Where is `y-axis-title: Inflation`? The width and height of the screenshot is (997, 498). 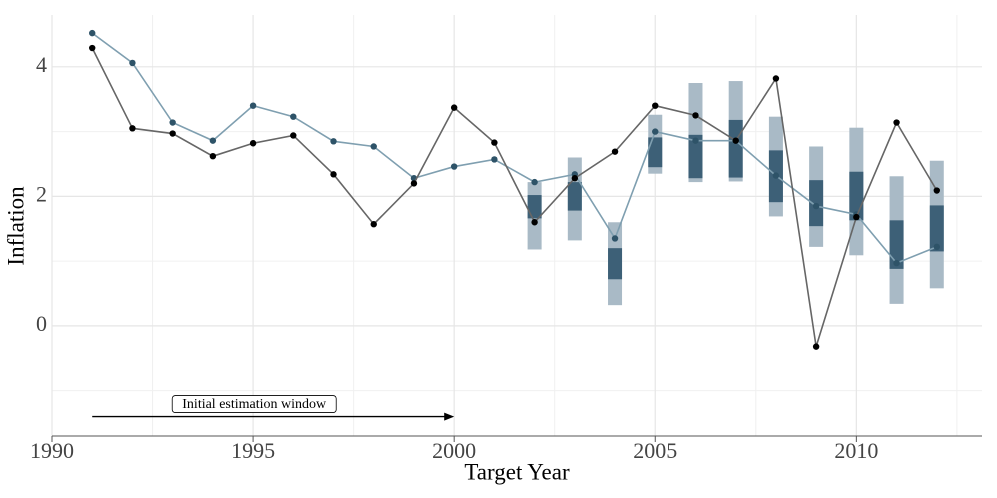
y-axis-title: Inflation is located at coordinates (15, 226).